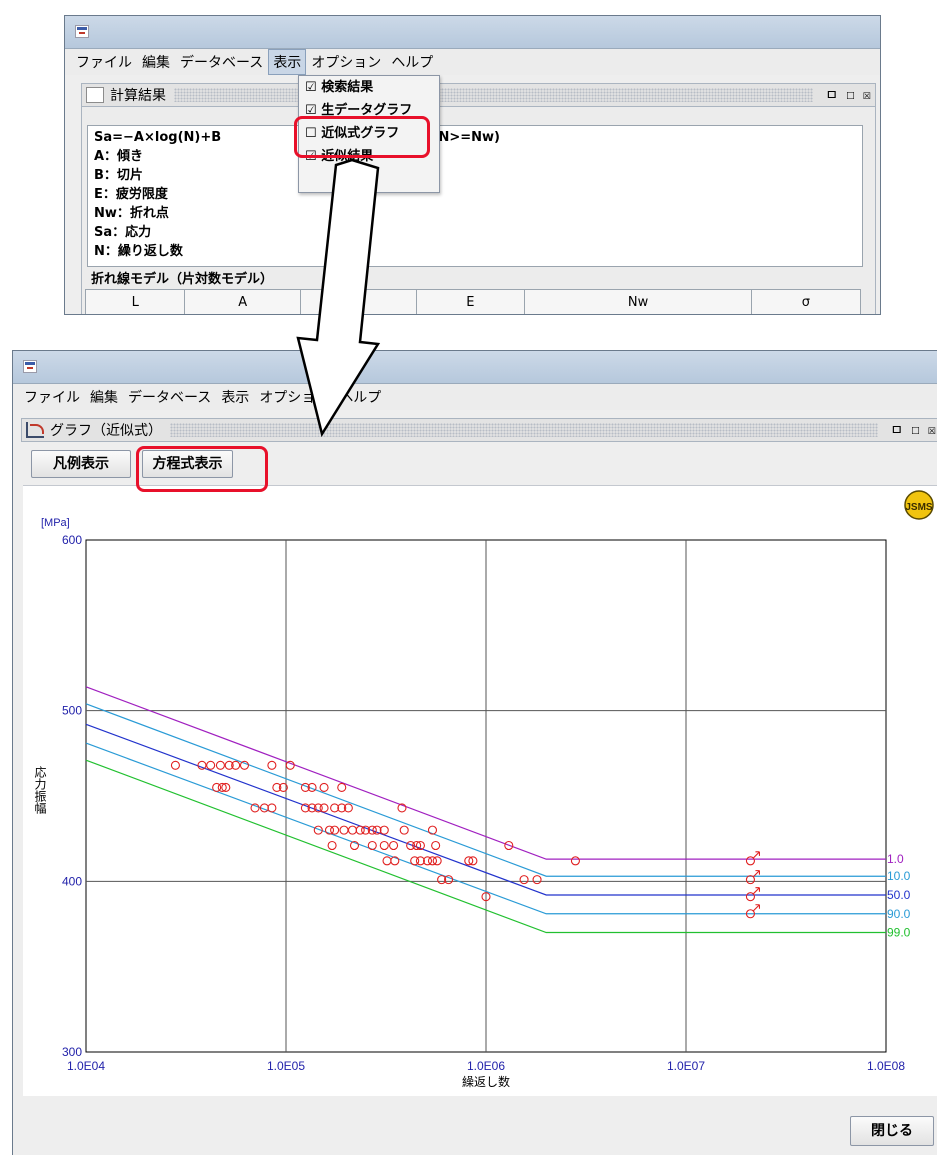 This screenshot has width=937, height=1155. I want to click on view-menu-item-raw-graph: ☑ 生データグラフ, so click(359, 110).